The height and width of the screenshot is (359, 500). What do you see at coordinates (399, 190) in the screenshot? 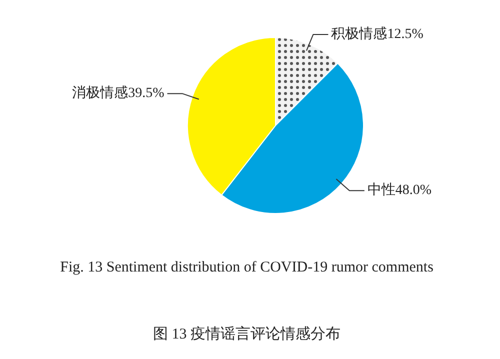
I see `slice-label: 中性48.0%` at bounding box center [399, 190].